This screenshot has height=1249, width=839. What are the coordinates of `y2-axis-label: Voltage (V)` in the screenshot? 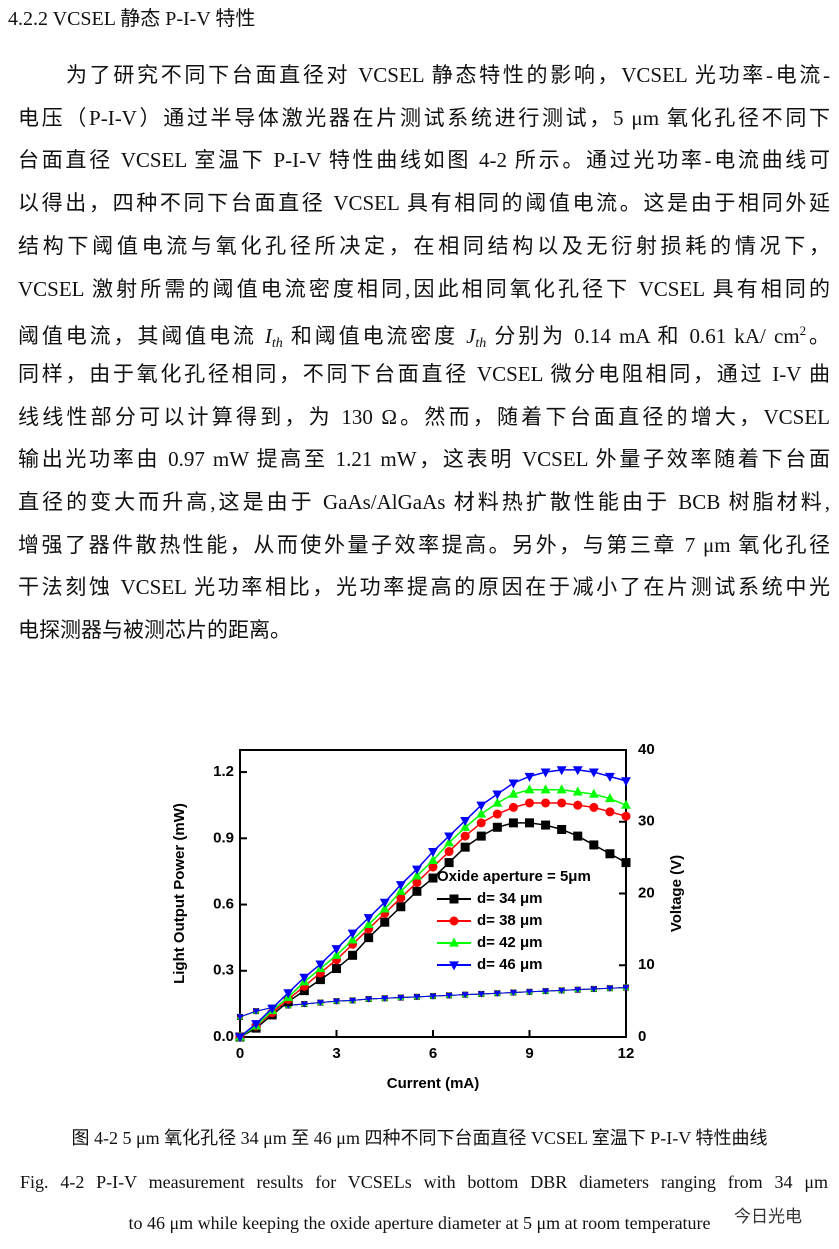 It's located at (676, 893).